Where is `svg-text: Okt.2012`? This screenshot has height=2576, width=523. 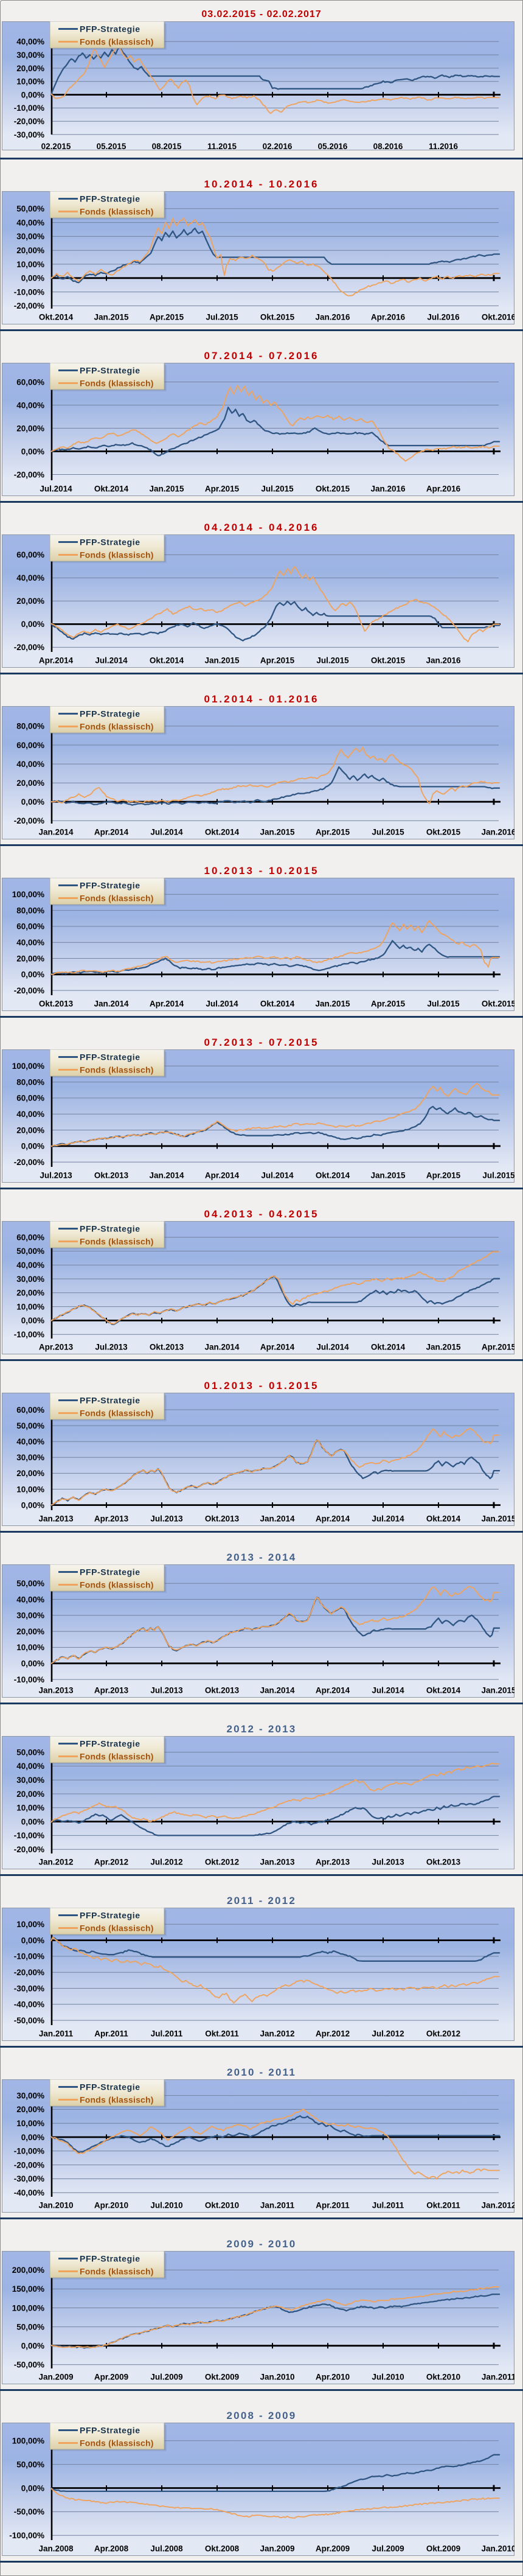 svg-text: Okt.2012 is located at coordinates (443, 2034).